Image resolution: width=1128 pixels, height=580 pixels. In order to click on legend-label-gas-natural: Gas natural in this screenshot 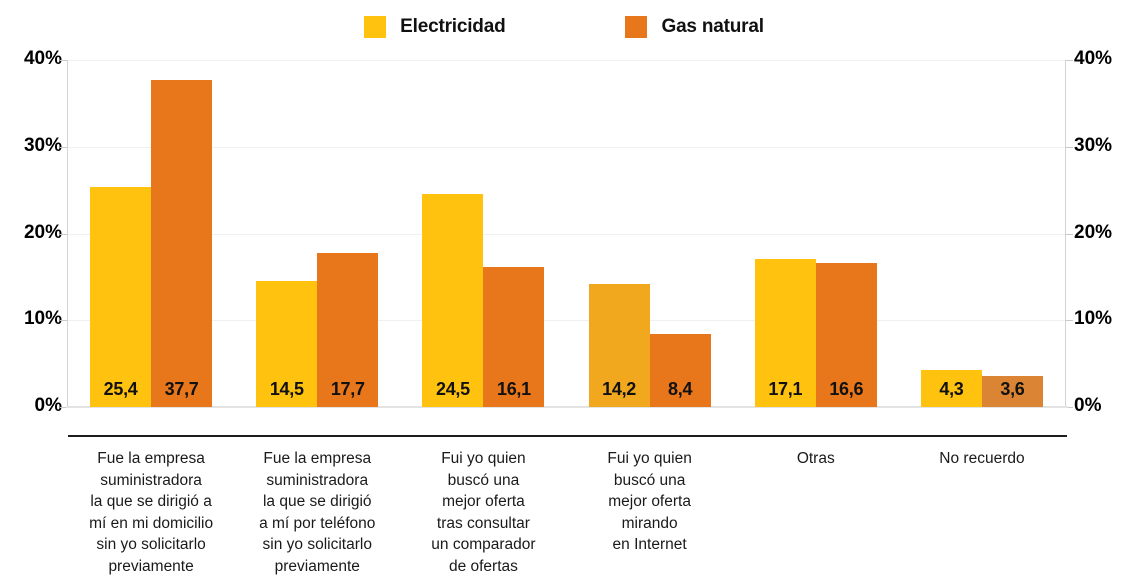, I will do `click(712, 26)`.